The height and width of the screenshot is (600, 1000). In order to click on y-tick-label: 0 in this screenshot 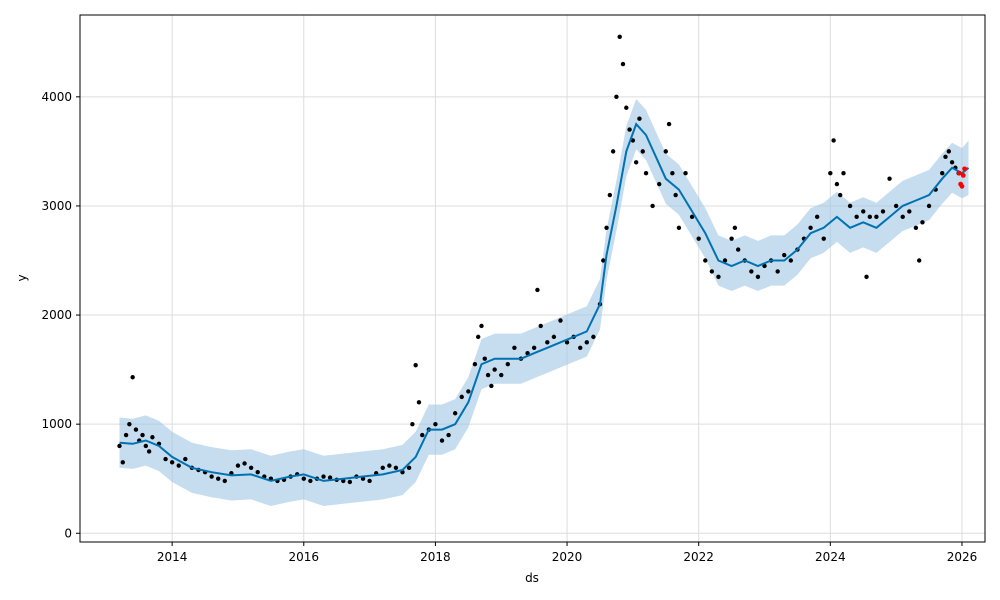, I will do `click(68, 533)`.